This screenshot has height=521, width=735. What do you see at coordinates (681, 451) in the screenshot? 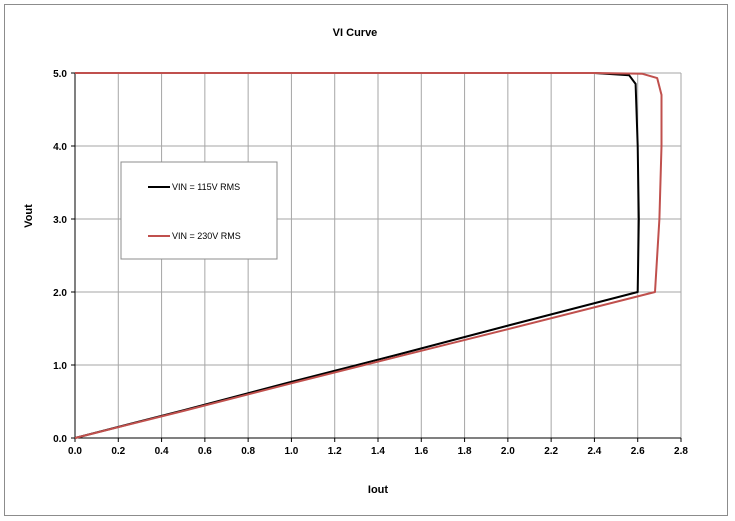
I see `x-tick-label: 2.8` at bounding box center [681, 451].